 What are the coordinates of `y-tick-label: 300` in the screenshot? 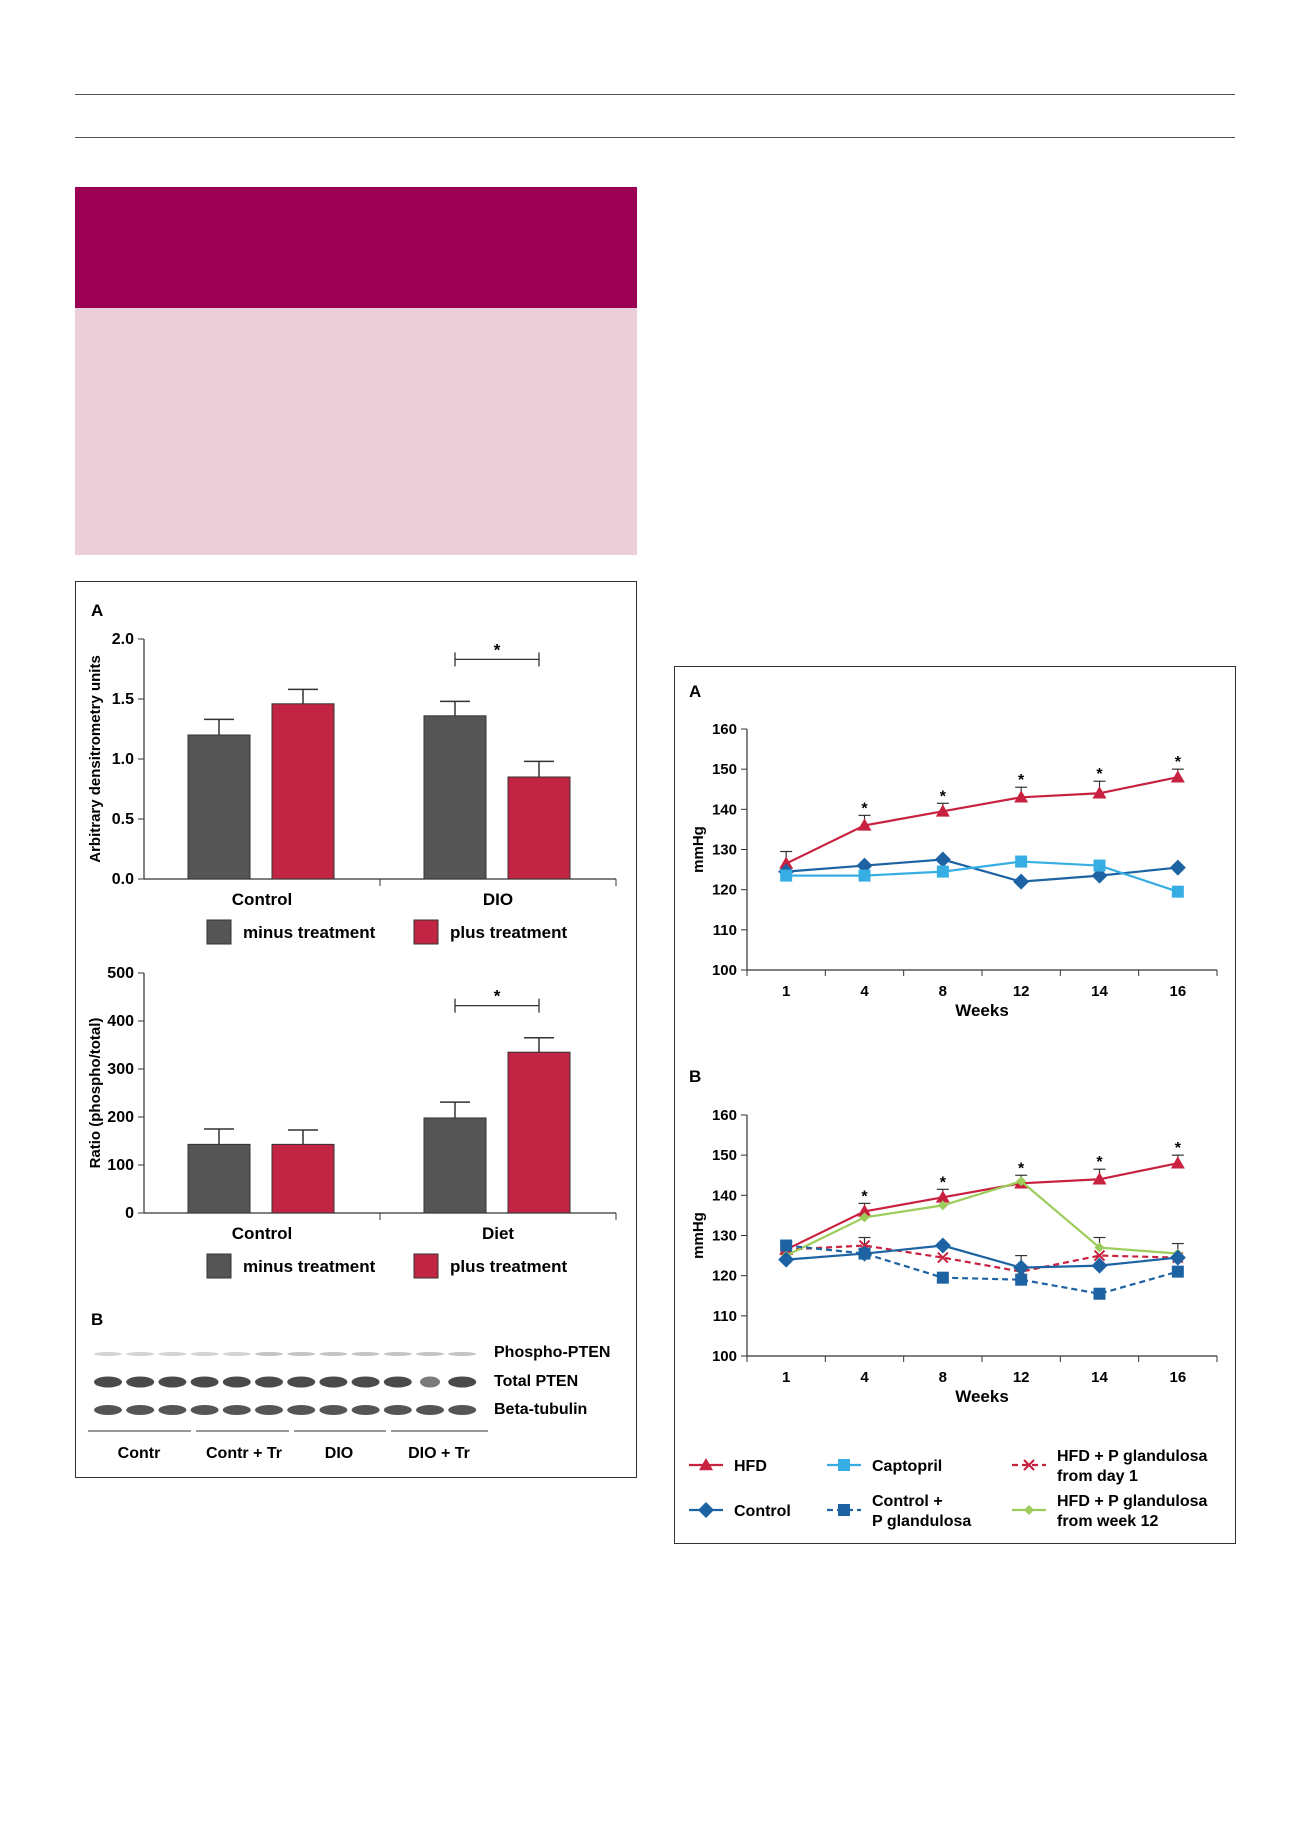 It's located at (120, 1069).